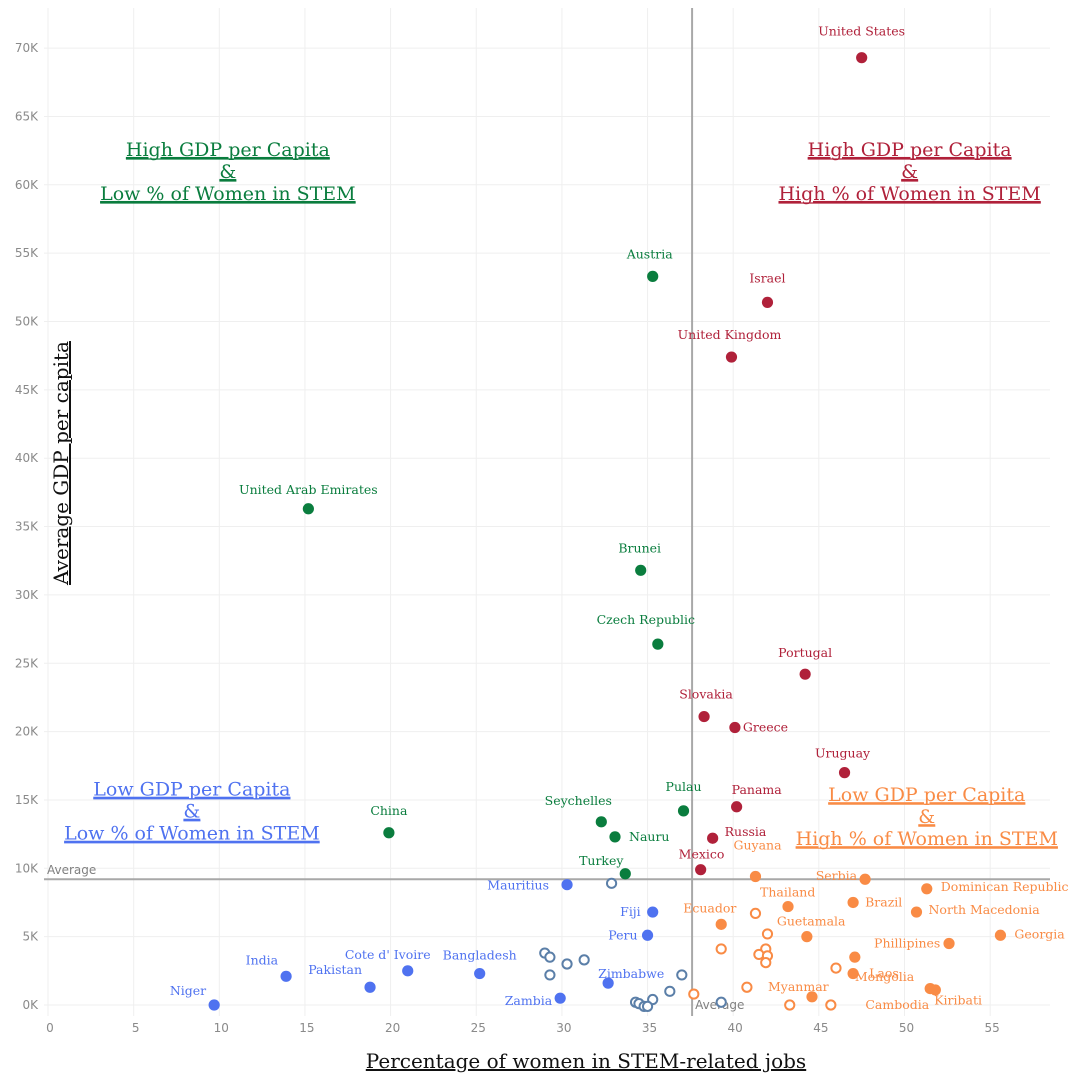 Image resolution: width=1080 pixels, height=1080 pixels. Describe the element at coordinates (560, 998) in the screenshot. I see `point-zambia` at that location.